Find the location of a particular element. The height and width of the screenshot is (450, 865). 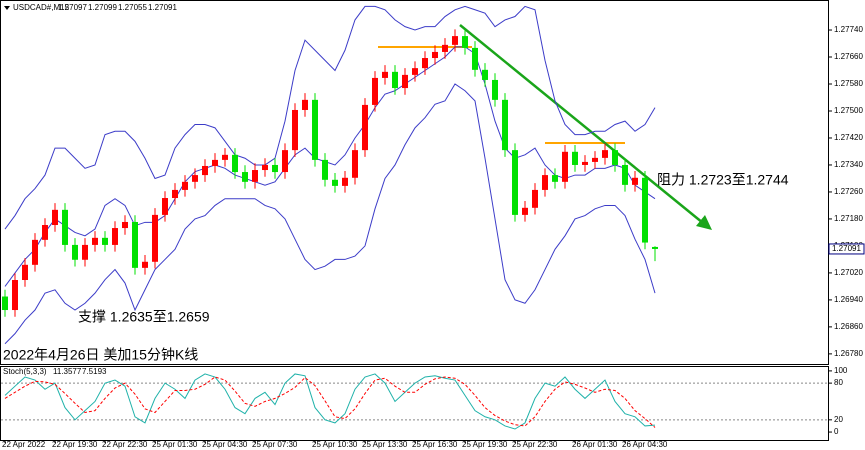

stoch-k-last: 11.3577 is located at coordinates (67, 371).